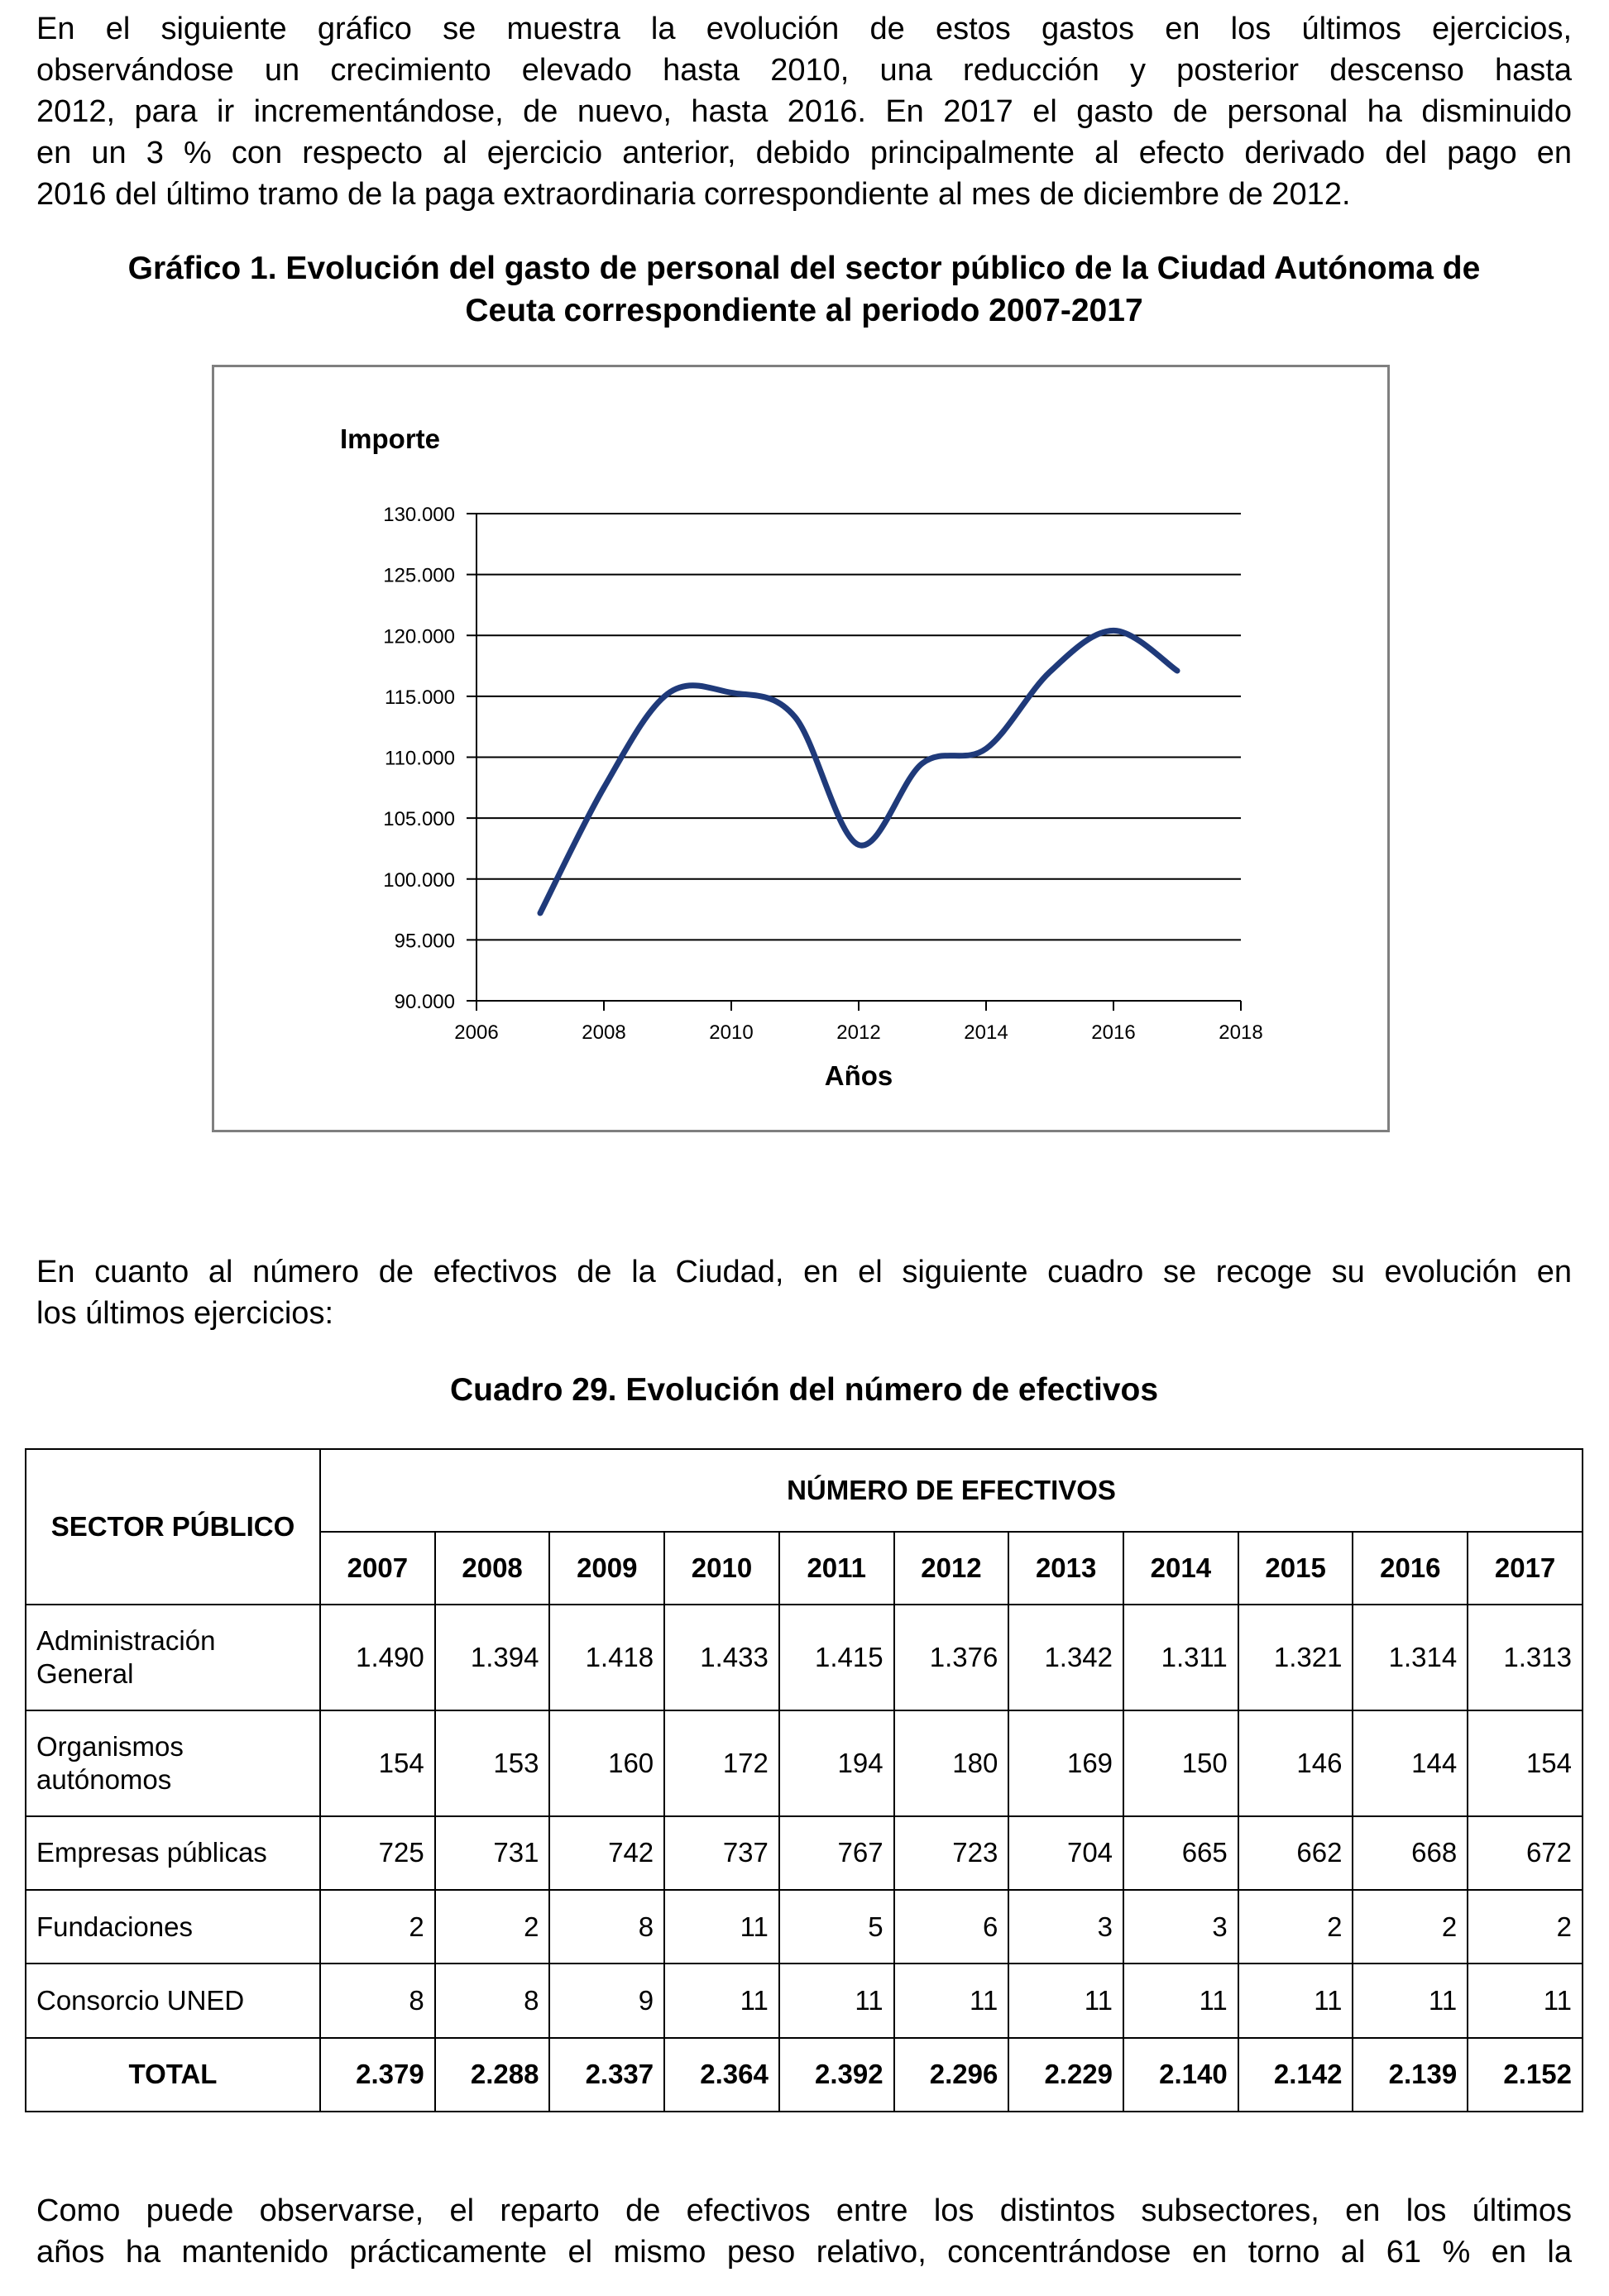 The image size is (1609, 2296). I want to click on table-cell: 665, so click(1181, 1853).